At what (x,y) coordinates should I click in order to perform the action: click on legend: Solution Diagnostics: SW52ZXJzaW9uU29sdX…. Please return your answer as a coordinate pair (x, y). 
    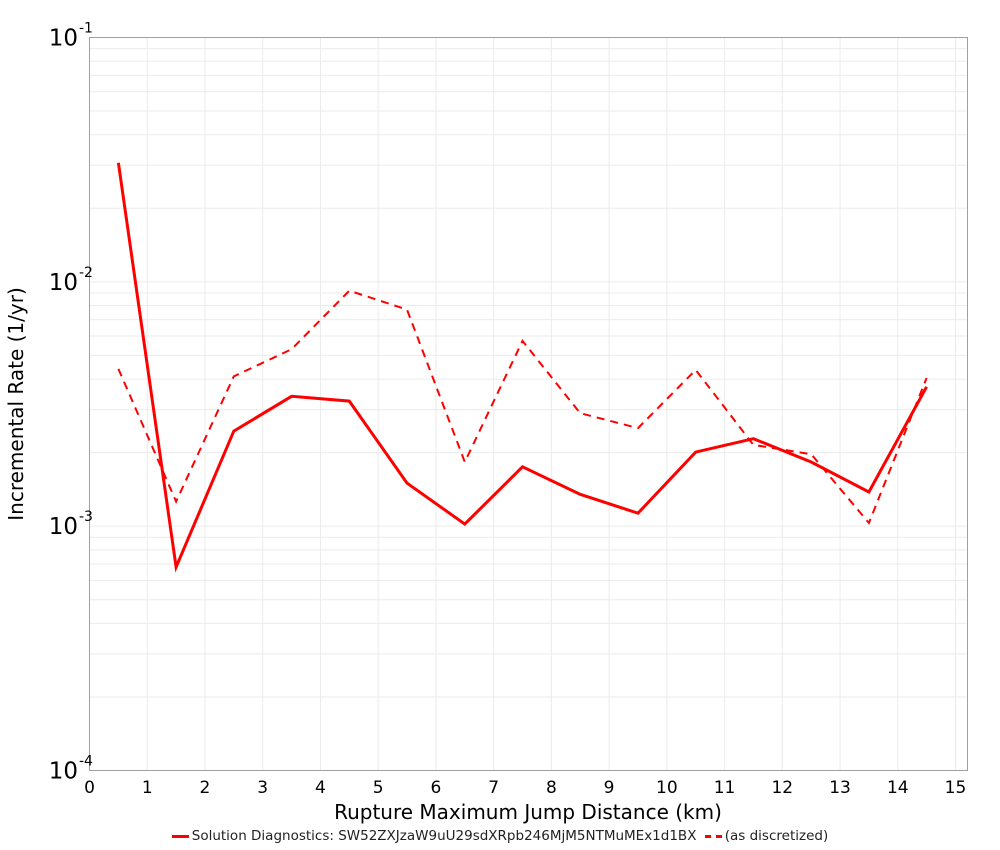
    Looking at the image, I should click on (500, 836).